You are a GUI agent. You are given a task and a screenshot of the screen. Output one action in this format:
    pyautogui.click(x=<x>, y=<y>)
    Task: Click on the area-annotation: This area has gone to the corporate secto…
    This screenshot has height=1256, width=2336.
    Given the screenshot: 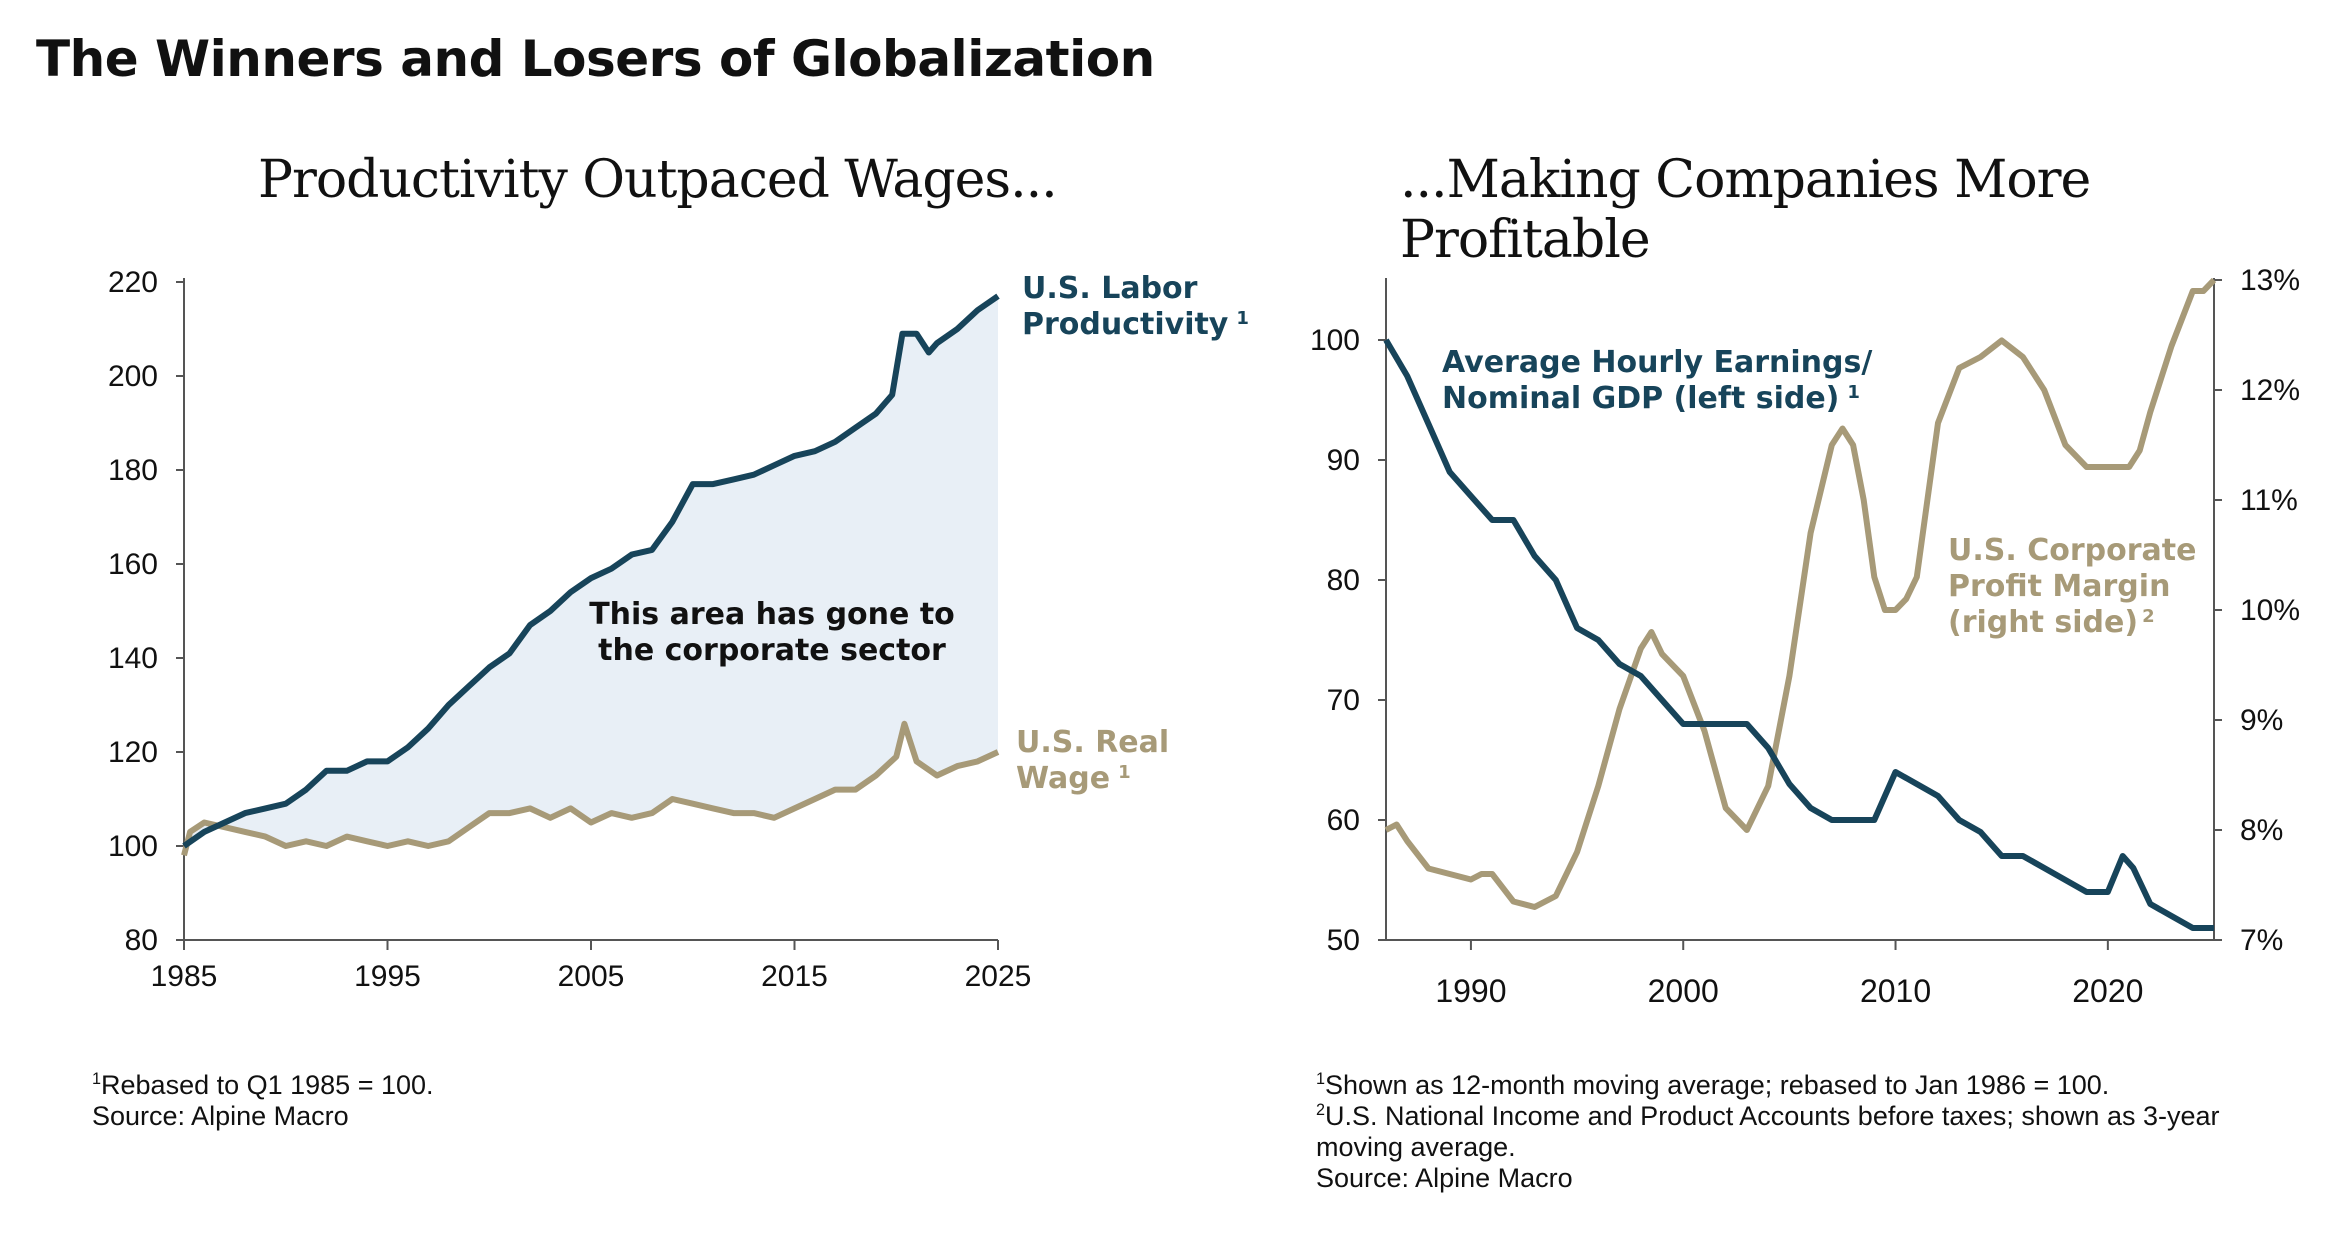 What is the action you would take?
    pyautogui.click(x=772, y=632)
    